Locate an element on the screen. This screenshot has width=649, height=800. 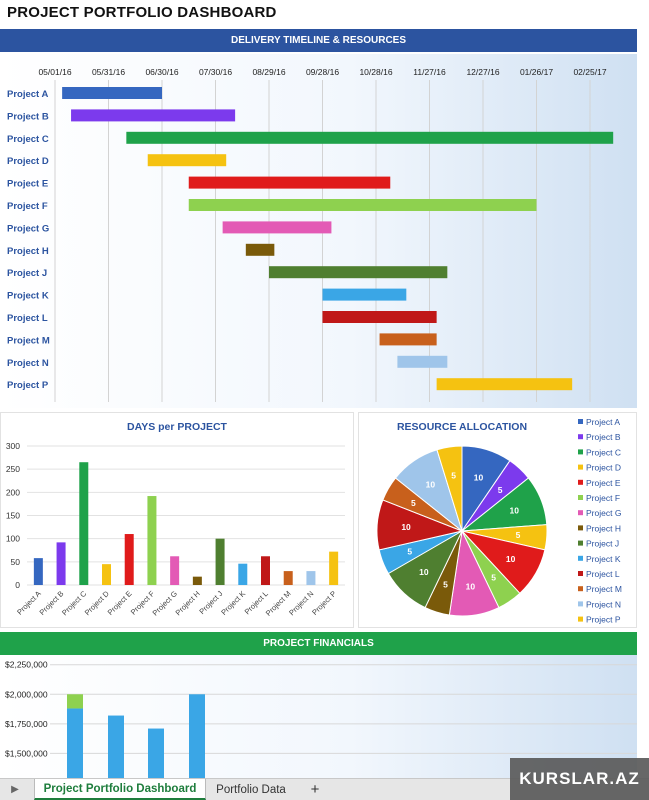
pie-slice-project-p is located at coordinates (449, 488).